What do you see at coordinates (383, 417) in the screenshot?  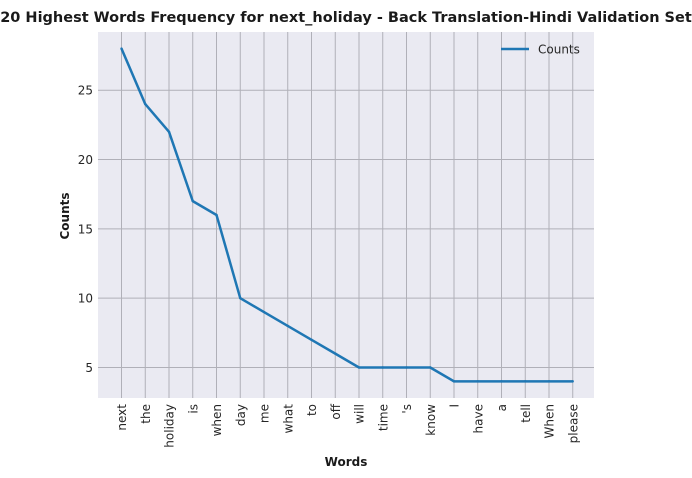 I see `x-tick-label: time` at bounding box center [383, 417].